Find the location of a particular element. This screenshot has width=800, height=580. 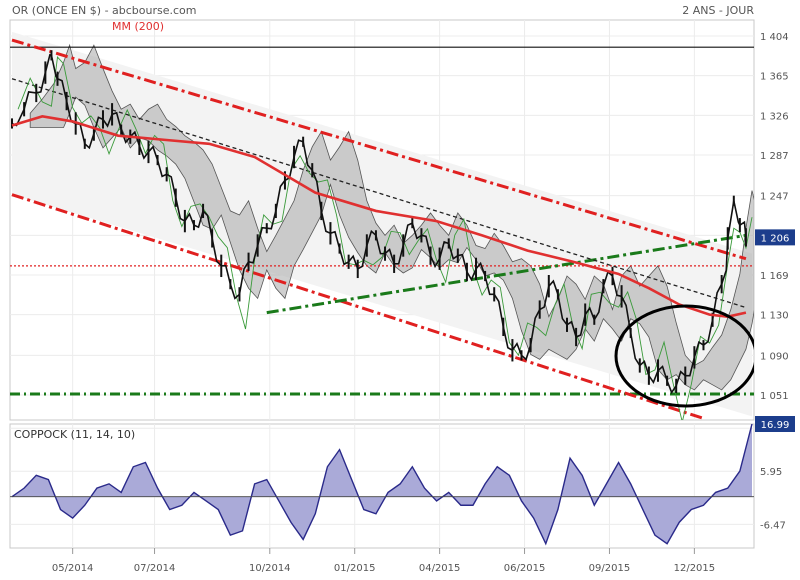

coppock-tick-label: -6.47 is located at coordinates (773, 525).